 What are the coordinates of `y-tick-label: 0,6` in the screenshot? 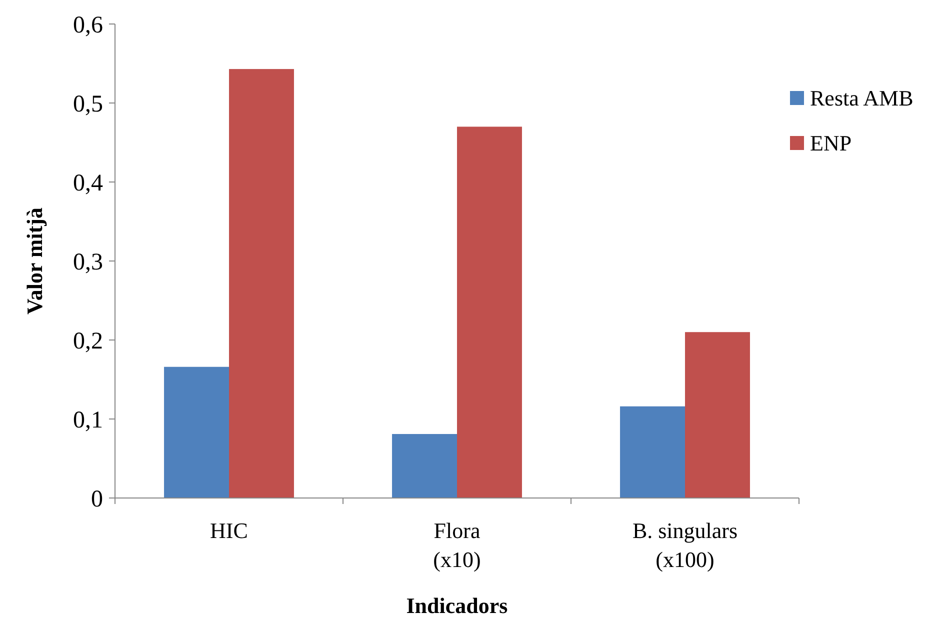 It's located at (88, 25).